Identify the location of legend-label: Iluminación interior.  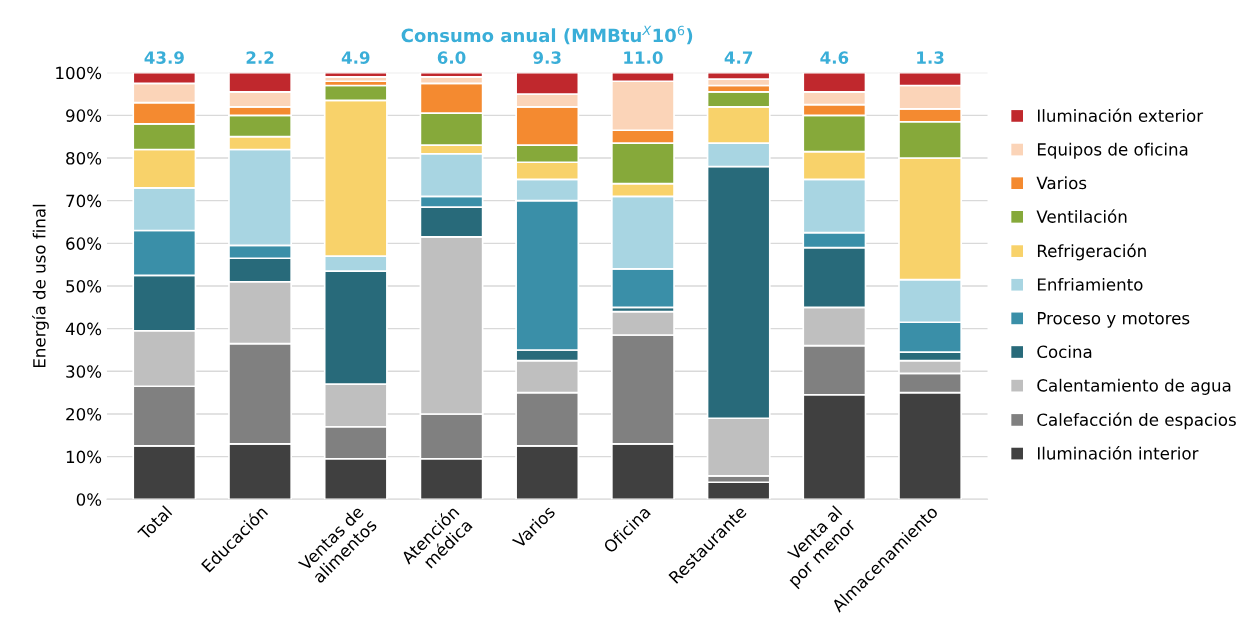
(1118, 453).